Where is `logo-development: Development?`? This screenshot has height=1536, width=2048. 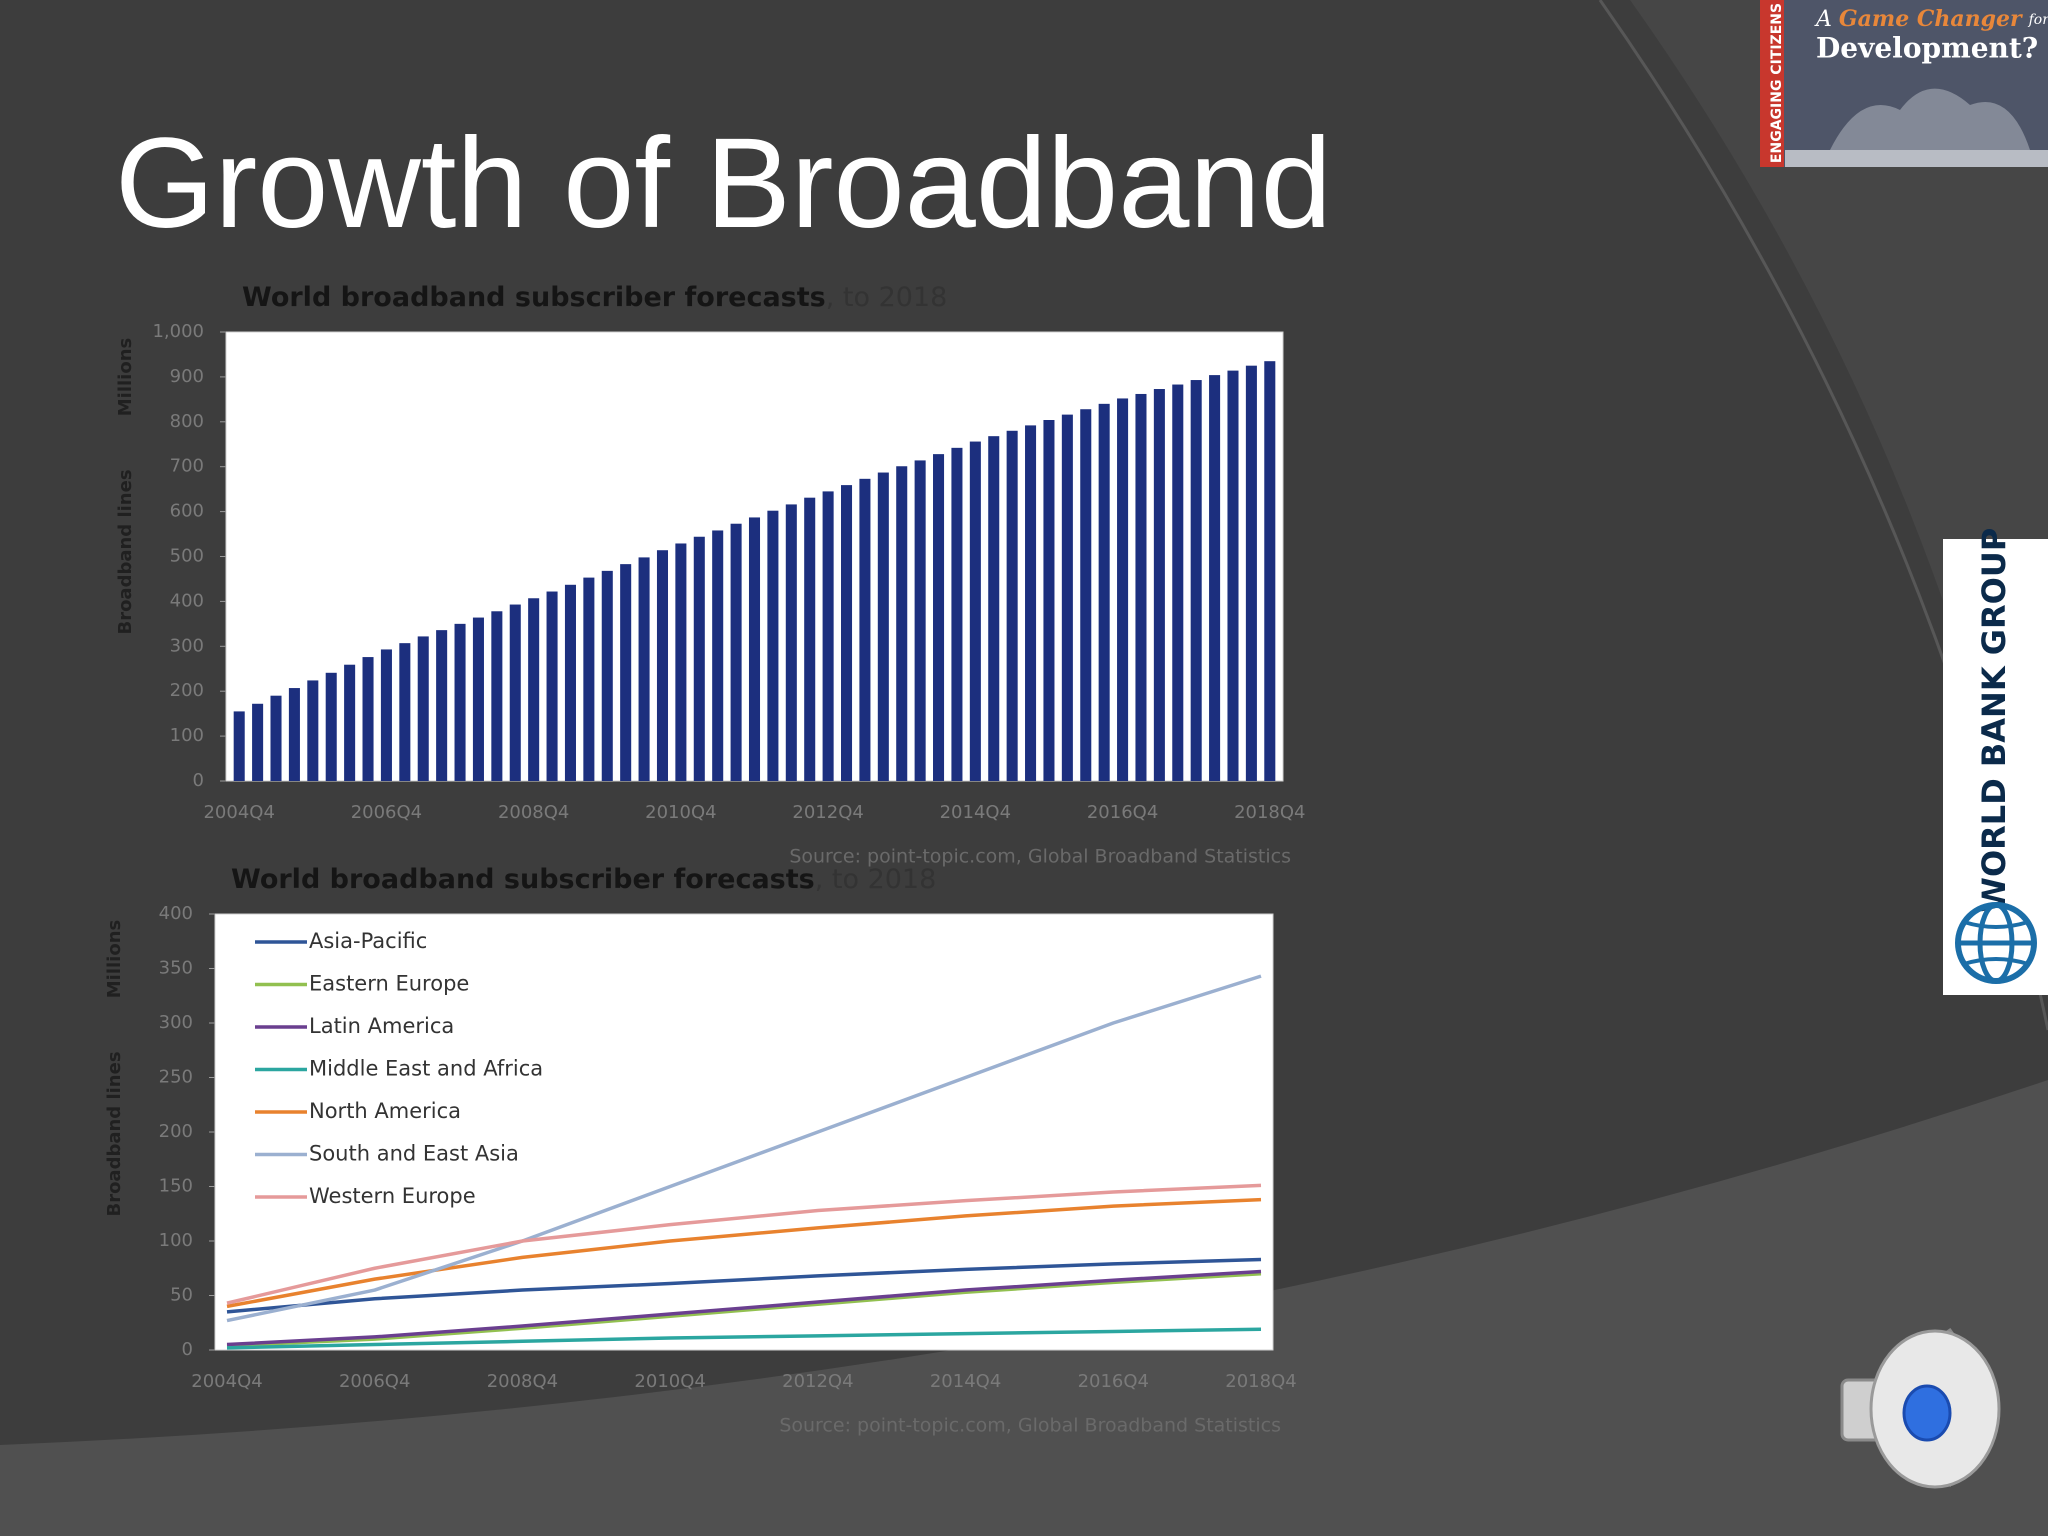 logo-development: Development? is located at coordinates (1927, 48).